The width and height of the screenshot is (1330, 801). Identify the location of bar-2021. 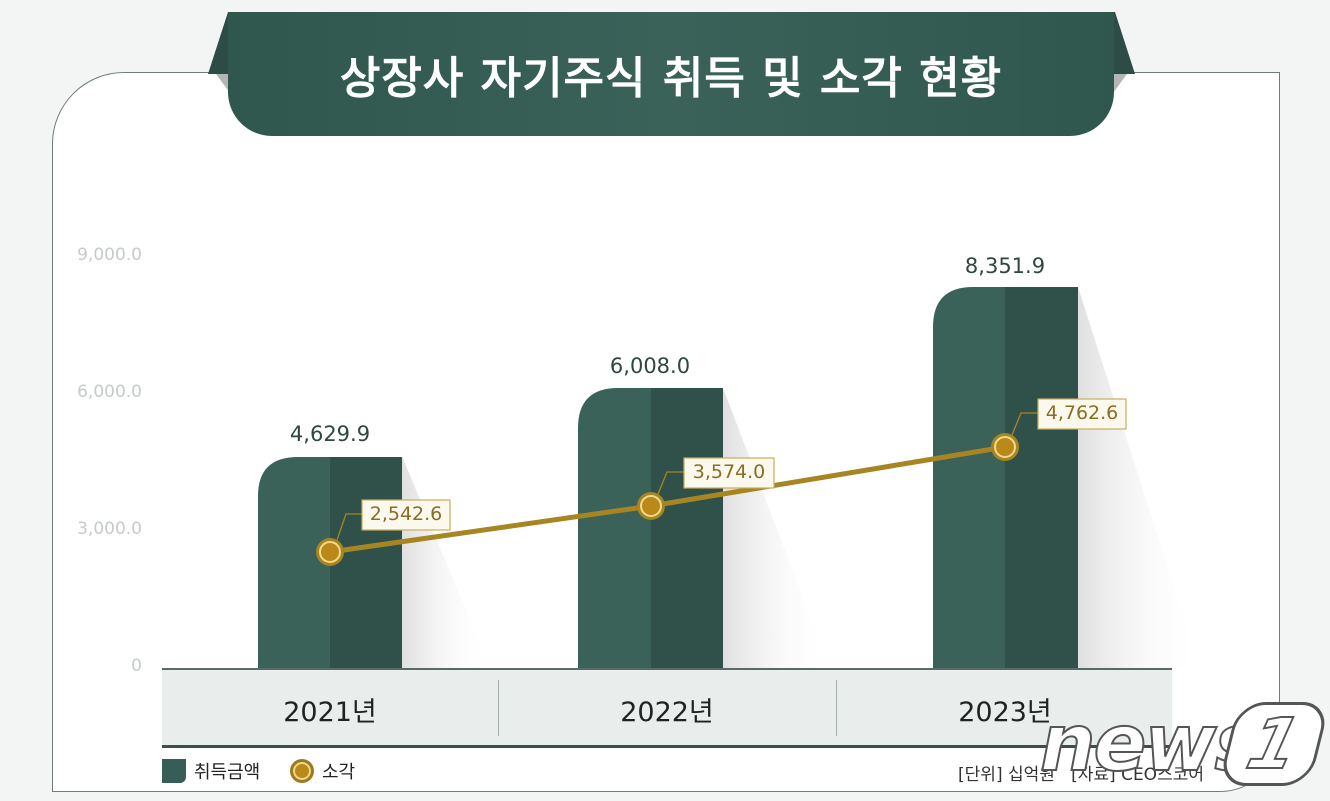
(330, 562).